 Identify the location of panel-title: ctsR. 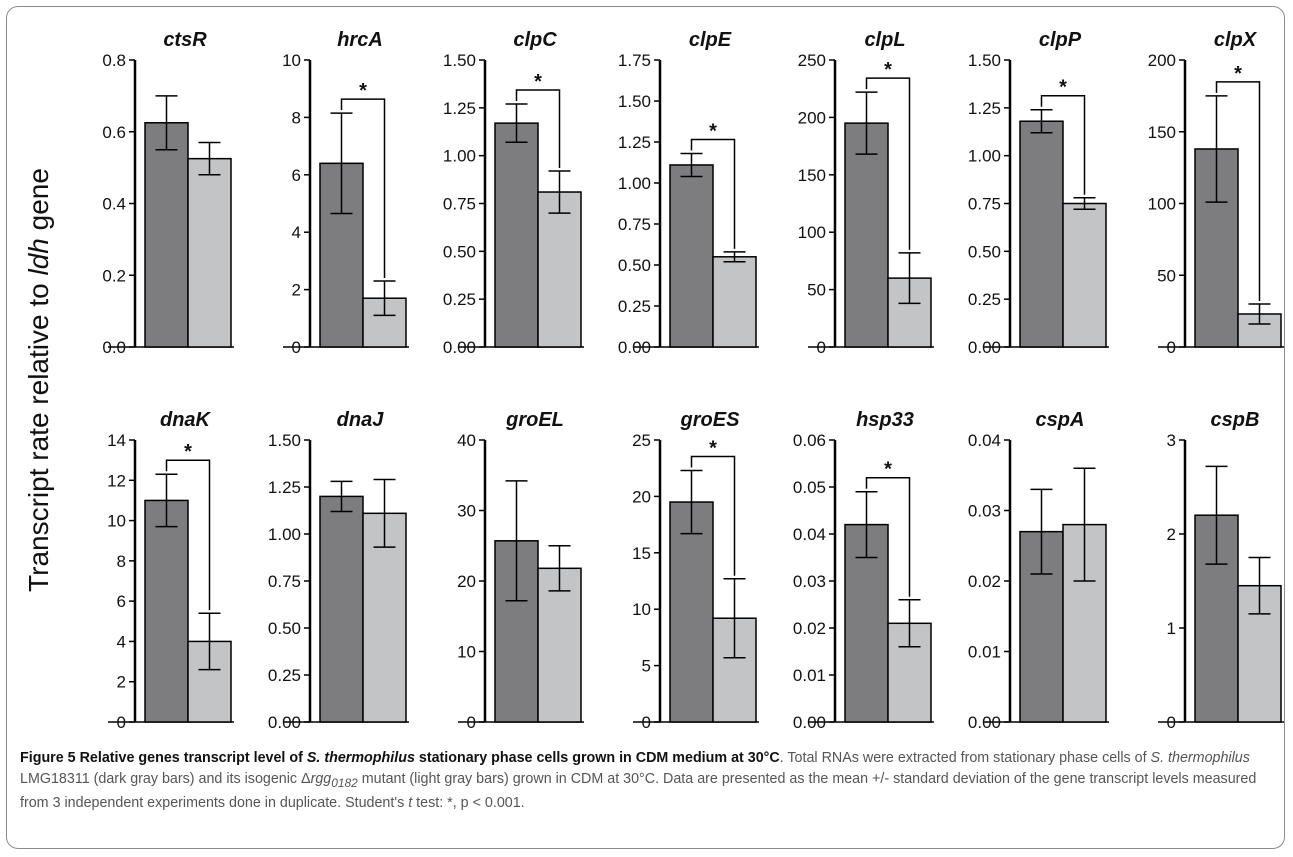
(185, 40).